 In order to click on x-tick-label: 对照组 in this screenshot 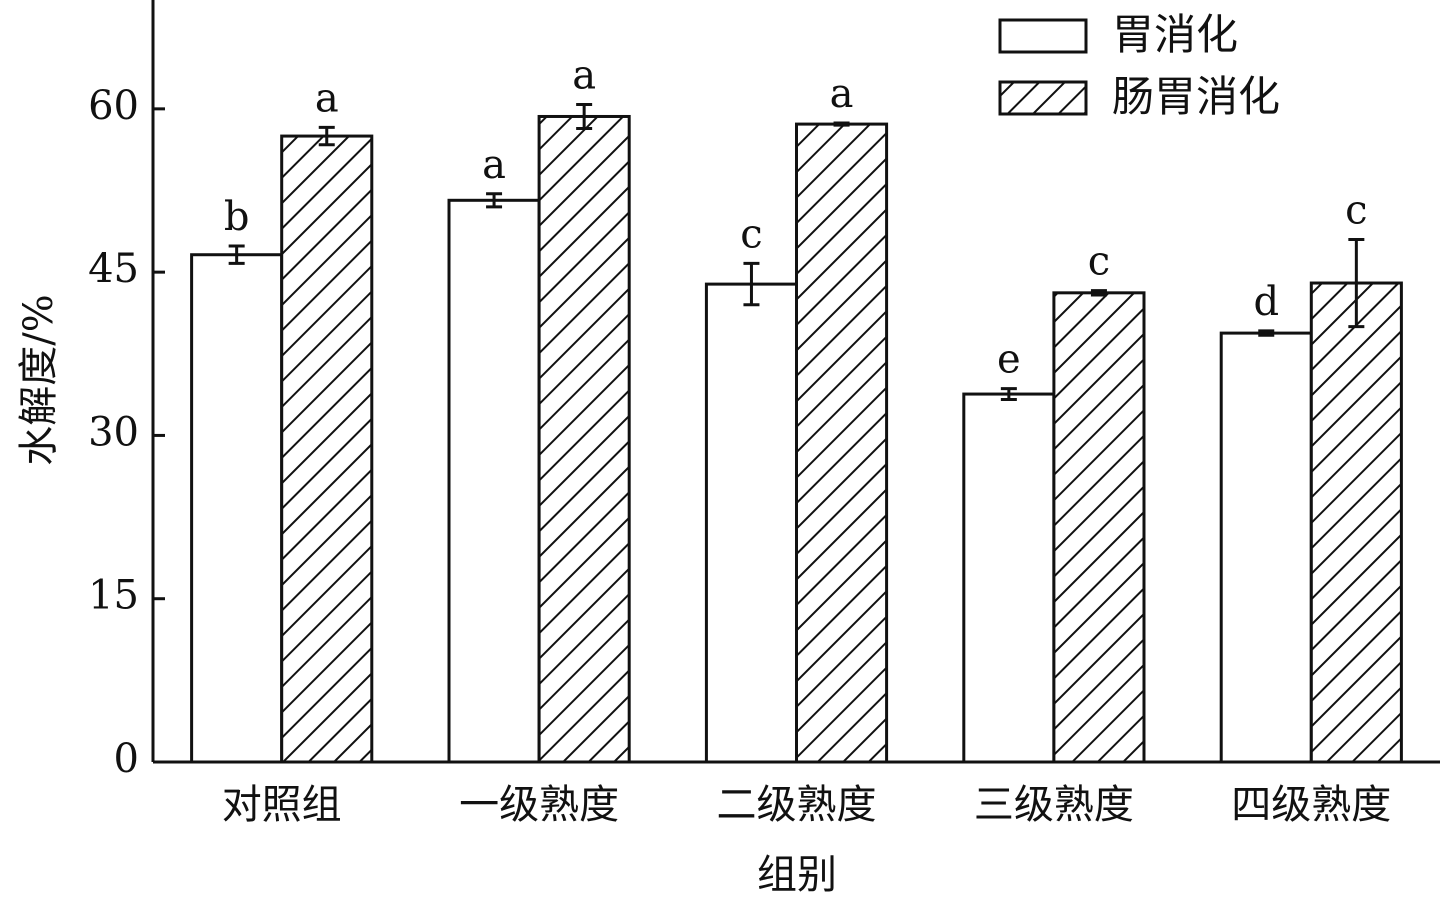, I will do `click(282, 805)`.